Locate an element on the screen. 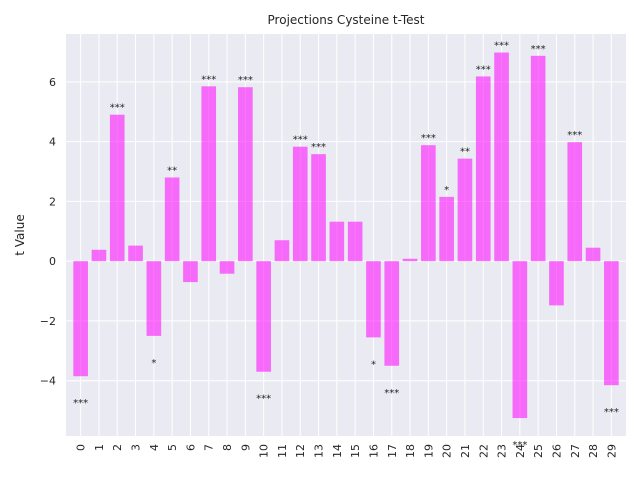  x-tick-label: 19 is located at coordinates (428, 451).